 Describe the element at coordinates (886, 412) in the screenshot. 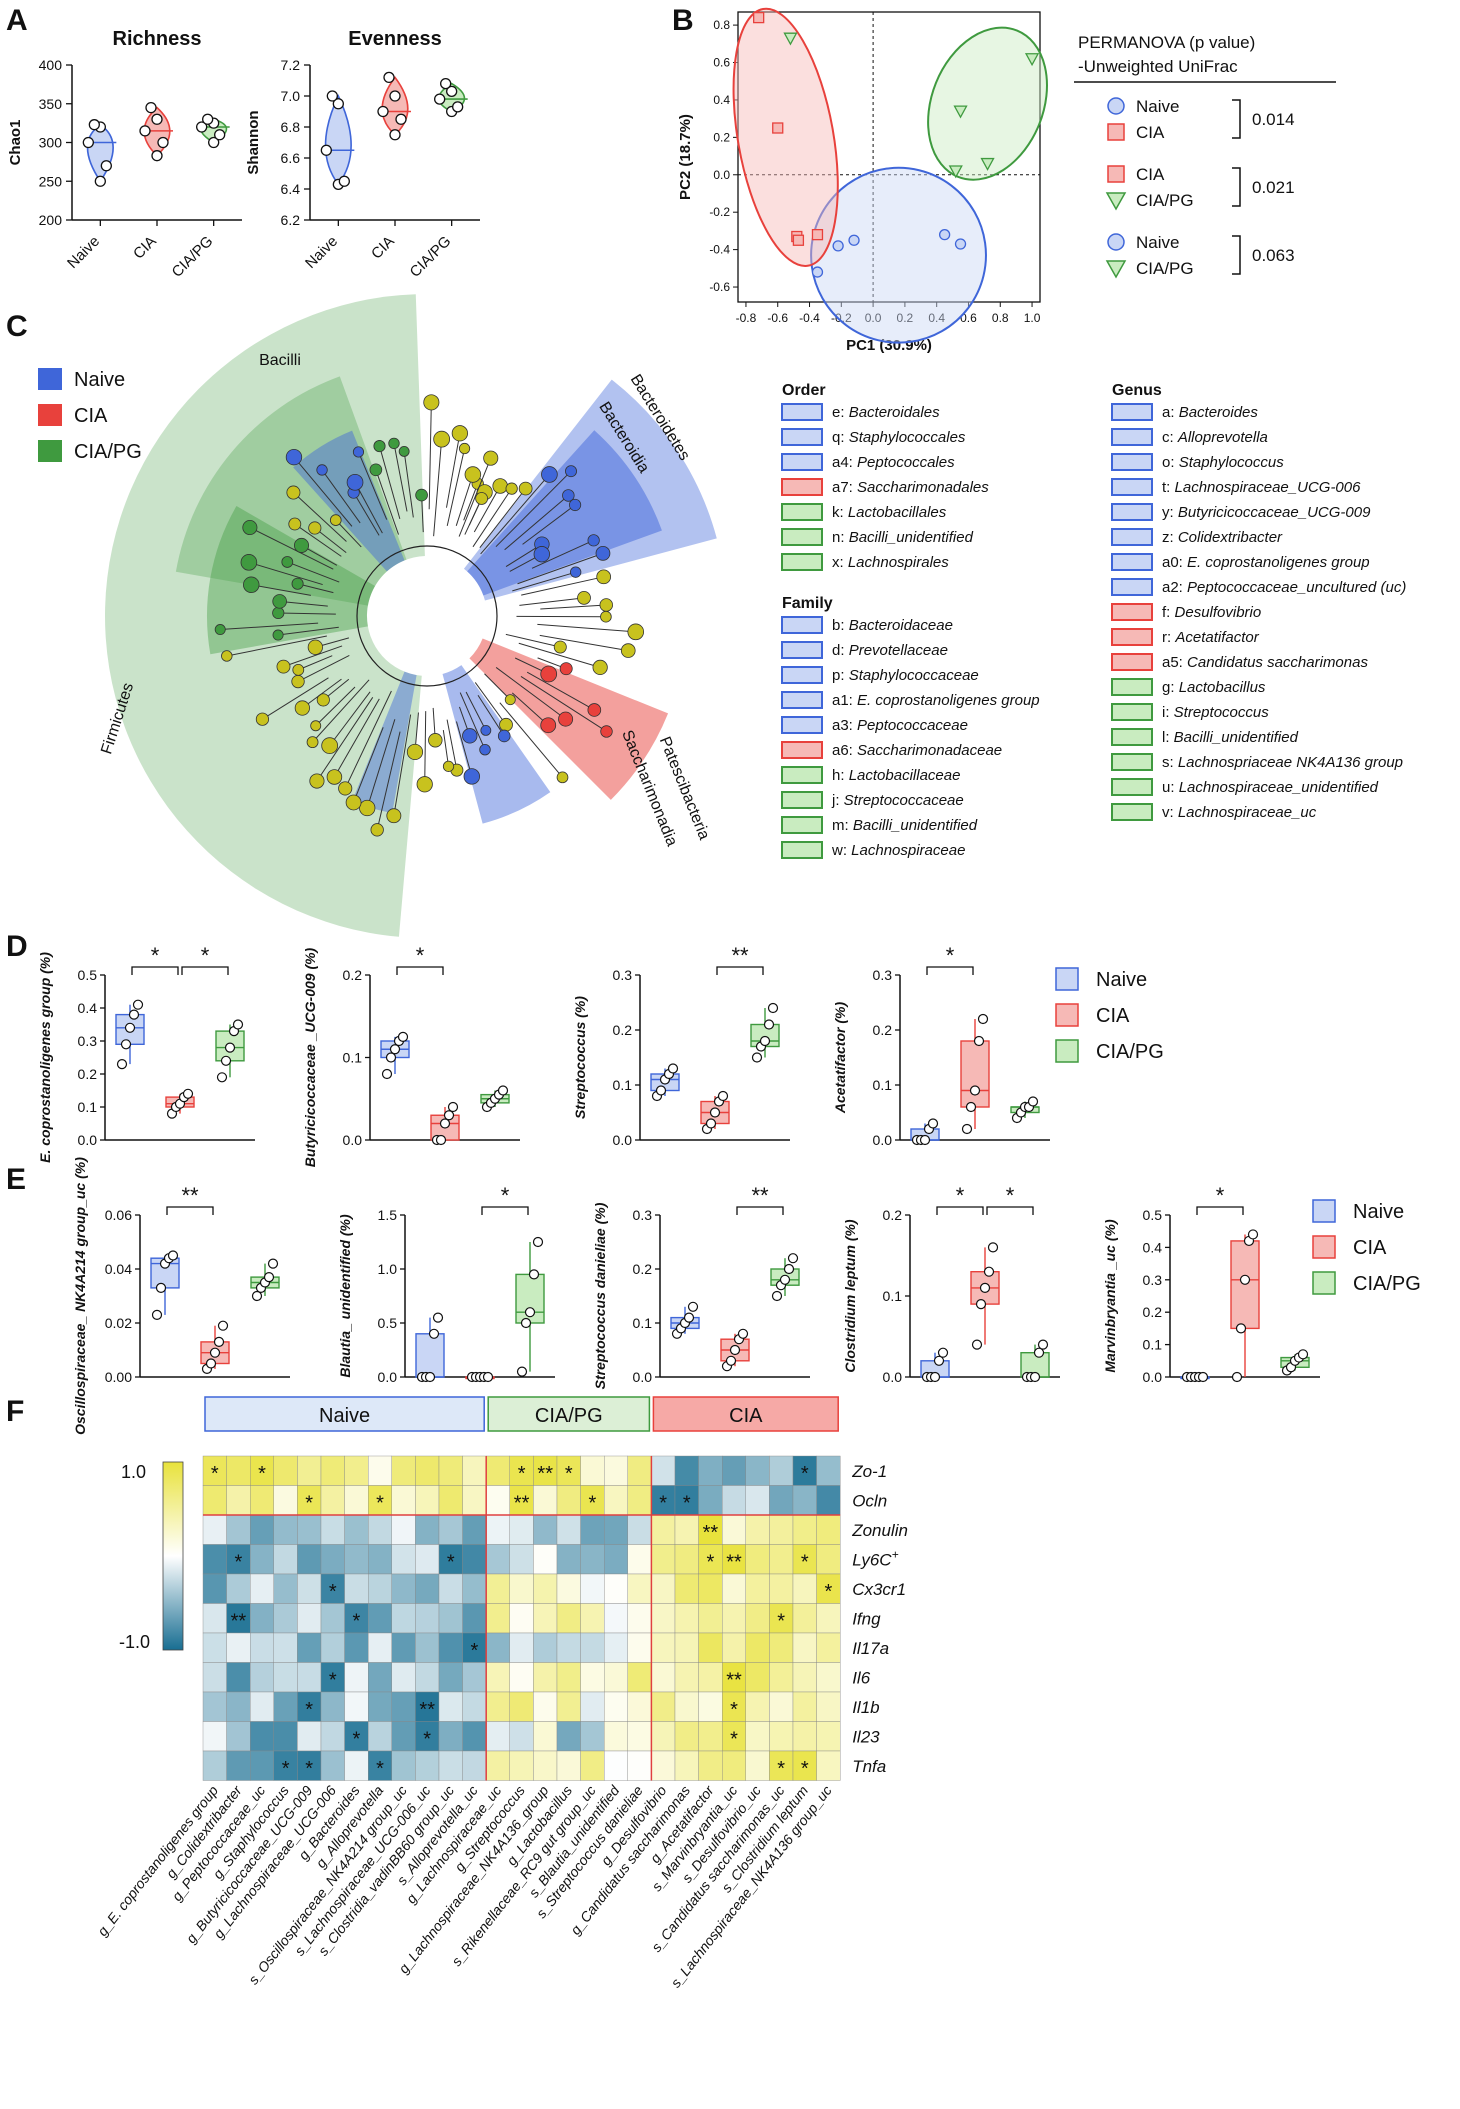

I see `clado-legend-item: e: Bacteroidales` at that location.